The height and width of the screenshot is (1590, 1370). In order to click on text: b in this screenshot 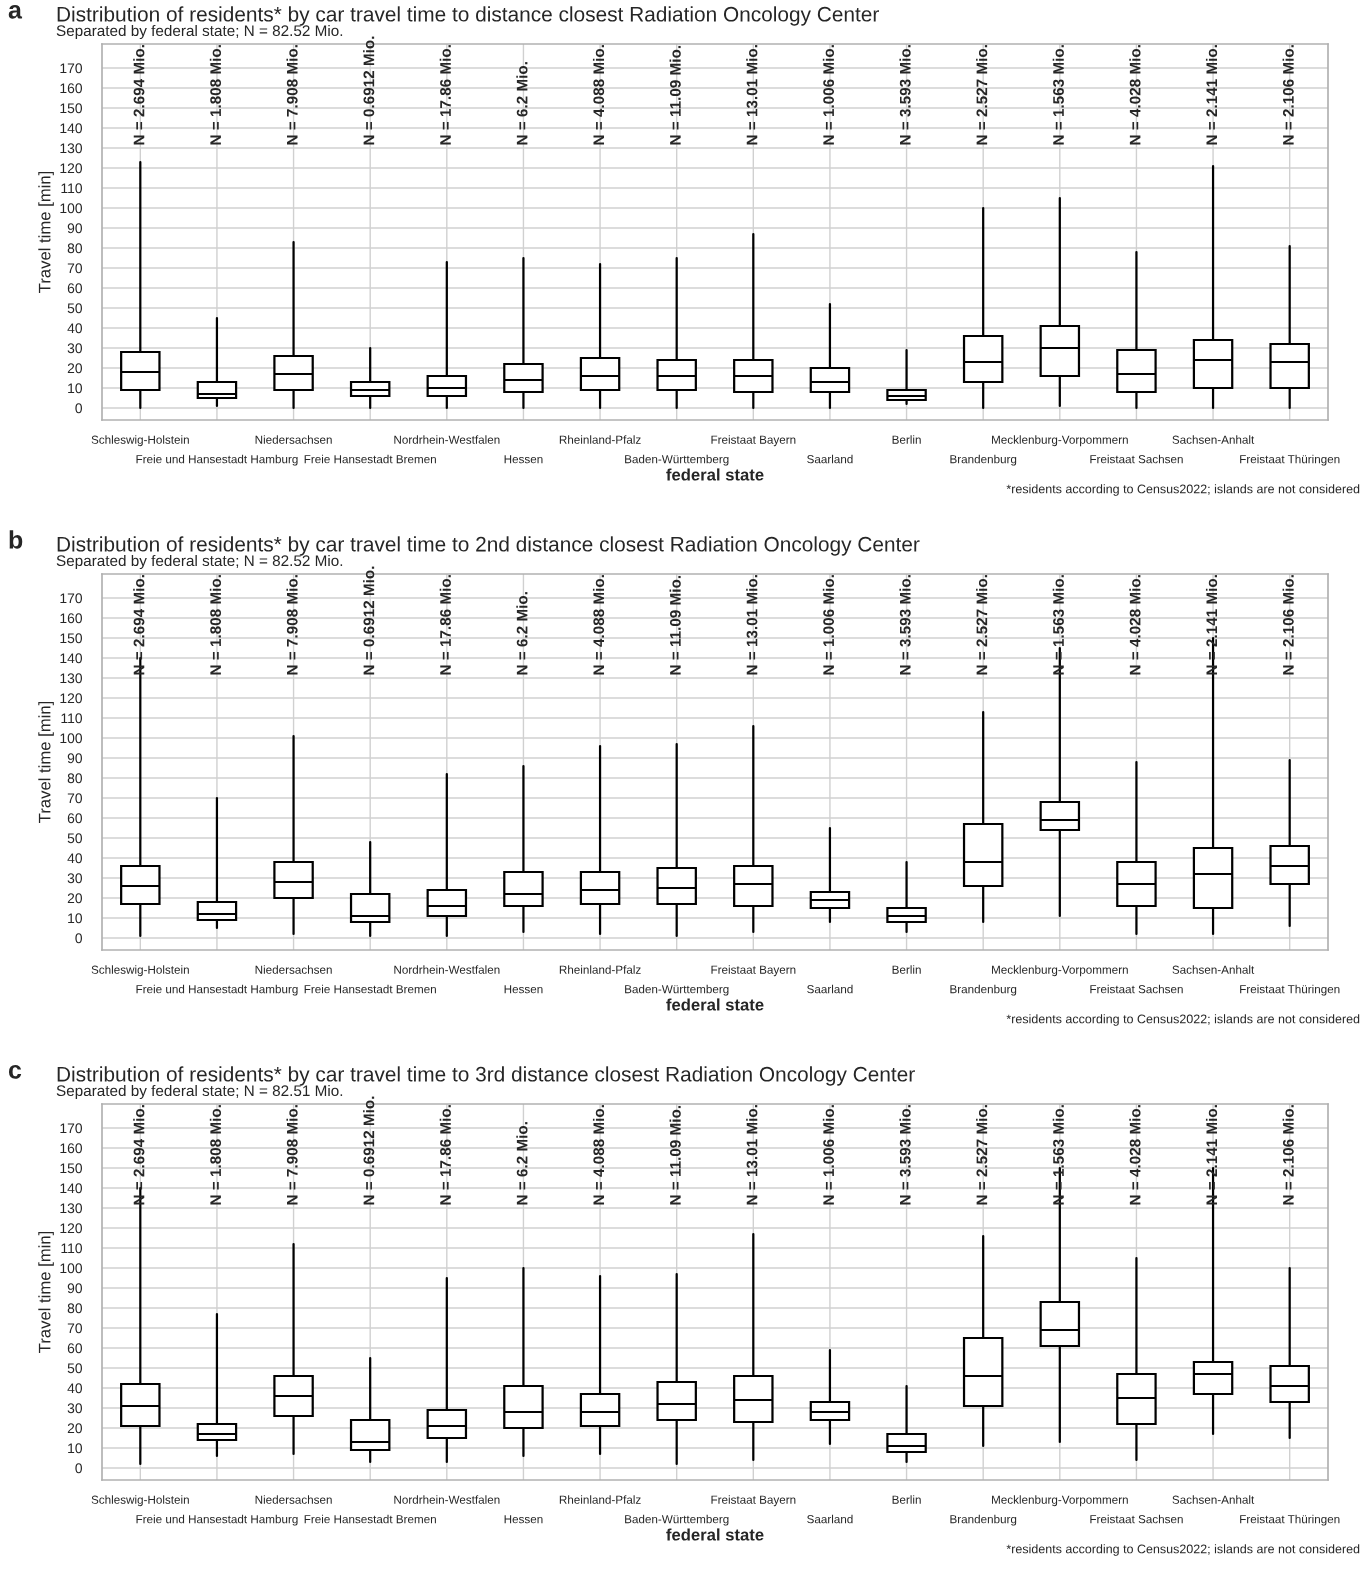, I will do `click(16, 539)`.